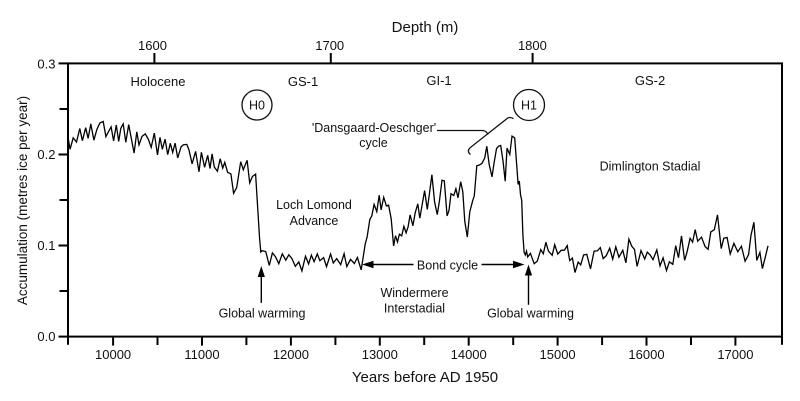  What do you see at coordinates (46, 63) in the screenshot?
I see `svg-text: 0.3` at bounding box center [46, 63].